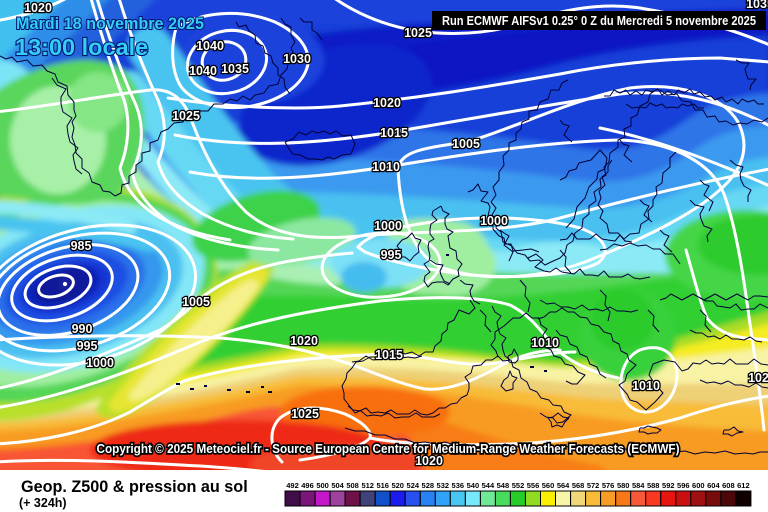 The image size is (768, 512). I want to click on svg-text: 568, so click(578, 485).